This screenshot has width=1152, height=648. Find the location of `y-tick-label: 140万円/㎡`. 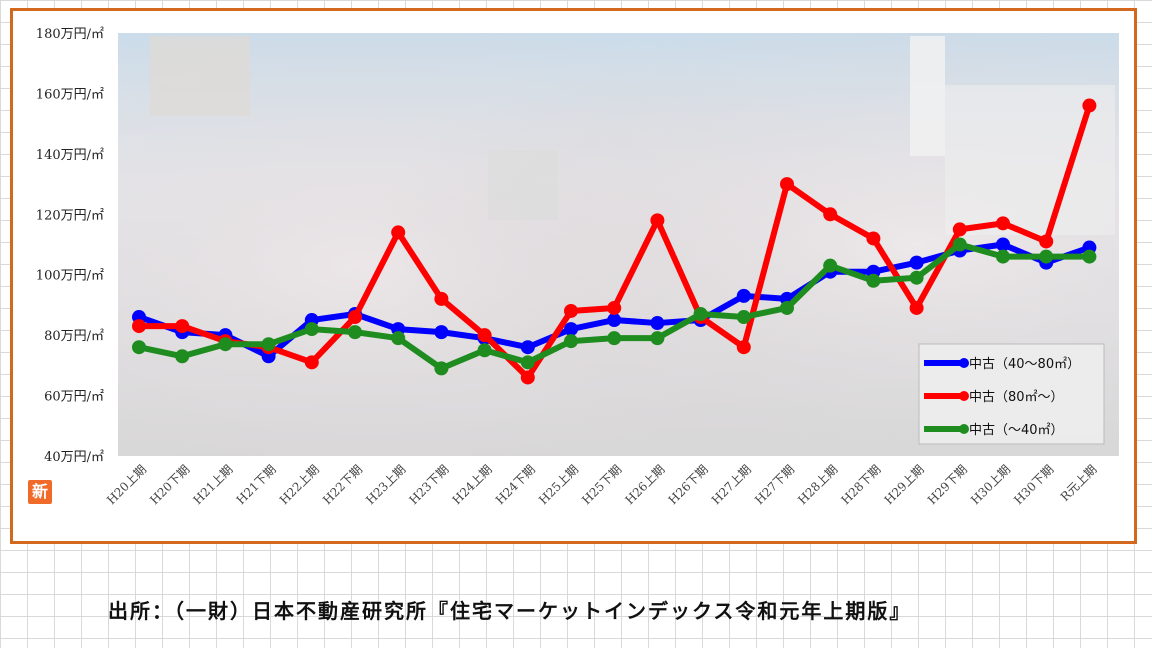

y-tick-label: 140万円/㎡ is located at coordinates (70, 155).